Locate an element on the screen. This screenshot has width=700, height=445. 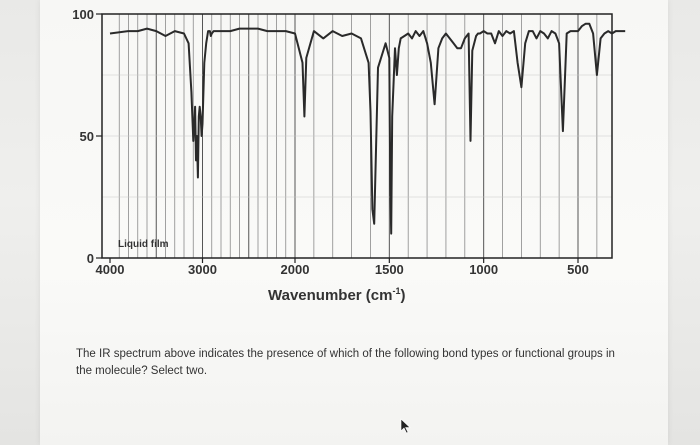
y-tick-label: 50 is located at coordinates (87, 136).